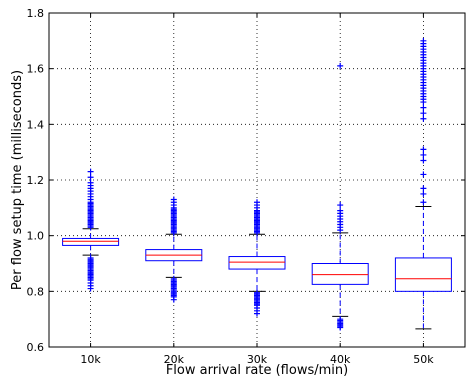 Image resolution: width=473 pixels, height=379 pixels. Describe the element at coordinates (36, 291) in the screenshot. I see `y-tick-label: 0.8` at that location.